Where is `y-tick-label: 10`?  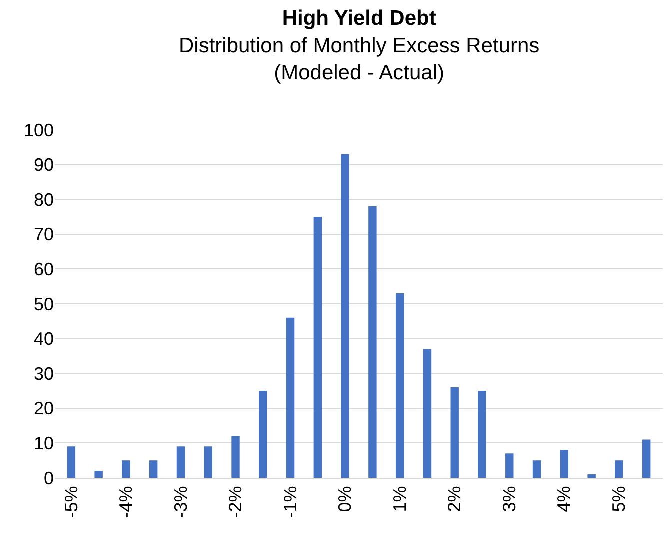
y-tick-label: 10 is located at coordinates (44, 444).